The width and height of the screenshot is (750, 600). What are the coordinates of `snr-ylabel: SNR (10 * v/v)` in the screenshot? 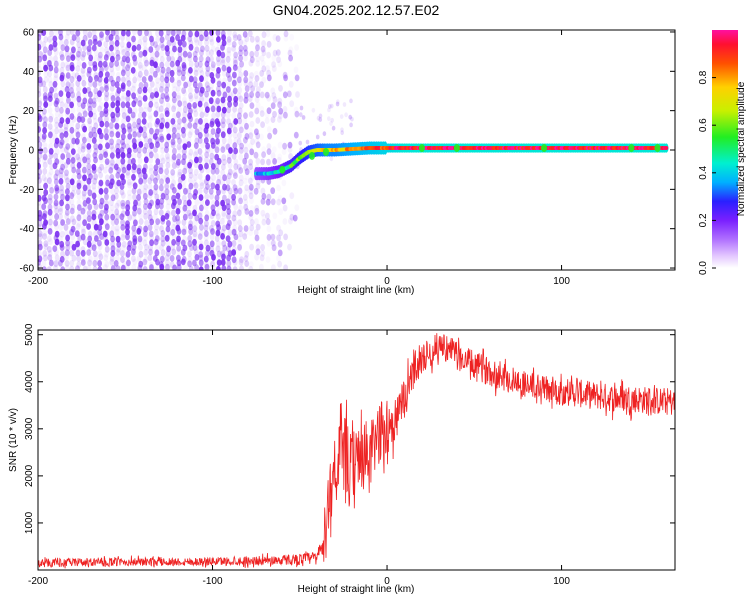 It's located at (13, 440).